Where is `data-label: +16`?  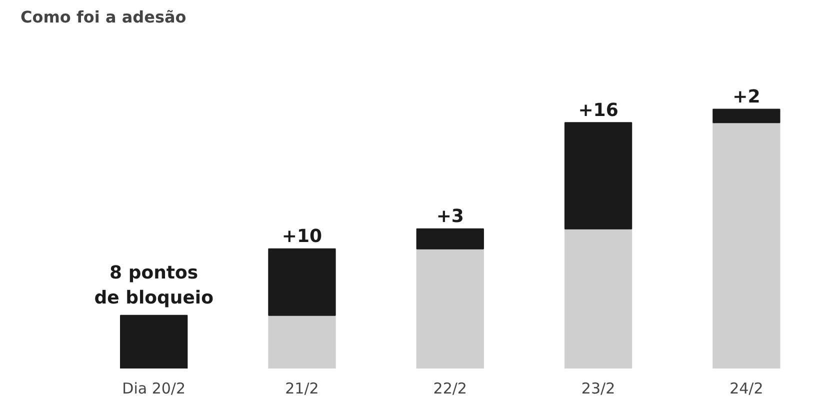
data-label: +16 is located at coordinates (598, 110).